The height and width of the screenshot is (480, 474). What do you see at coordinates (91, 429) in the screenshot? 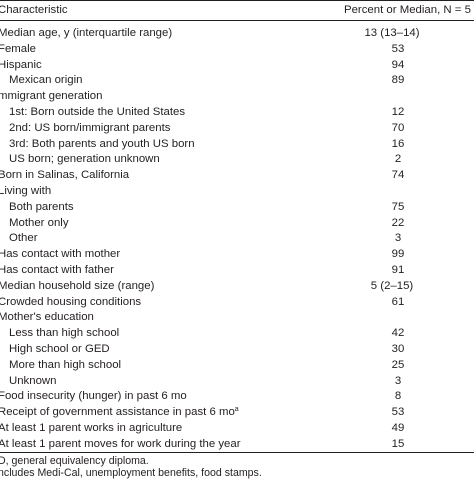
I see `row-label: At least 1 parent works in agriculture` at bounding box center [91, 429].